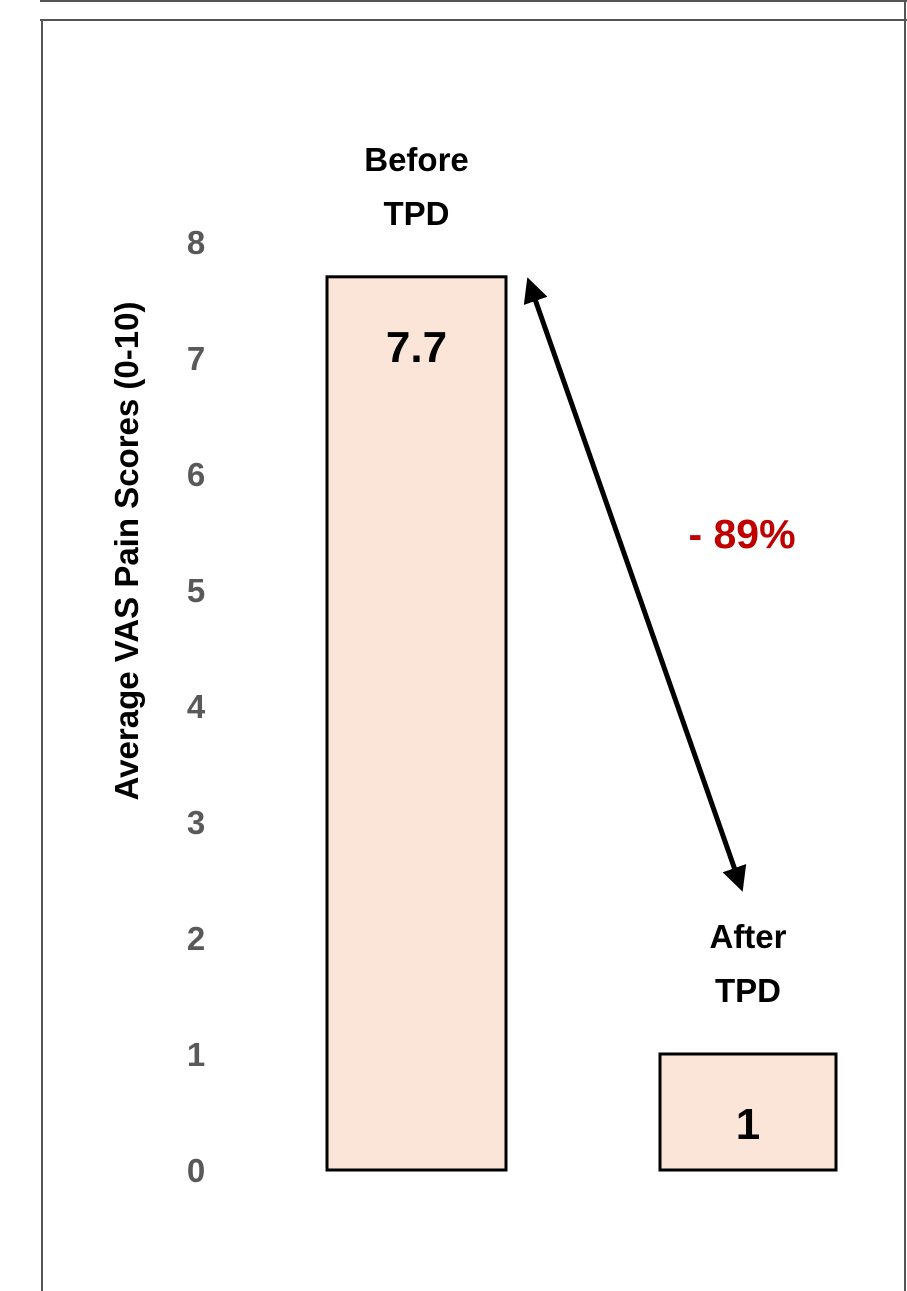 The height and width of the screenshot is (1291, 907). I want to click on y-tick-label: 4, so click(196, 706).